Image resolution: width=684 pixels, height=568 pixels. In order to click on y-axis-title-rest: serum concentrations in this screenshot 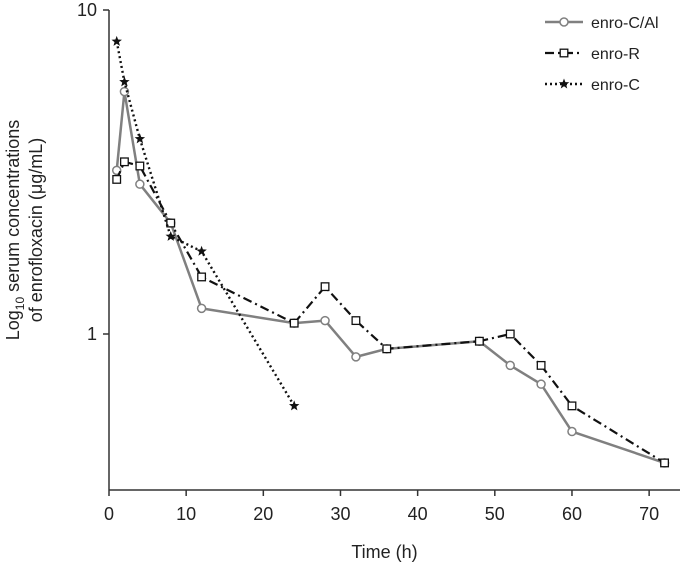, I will do `click(13, 208)`.